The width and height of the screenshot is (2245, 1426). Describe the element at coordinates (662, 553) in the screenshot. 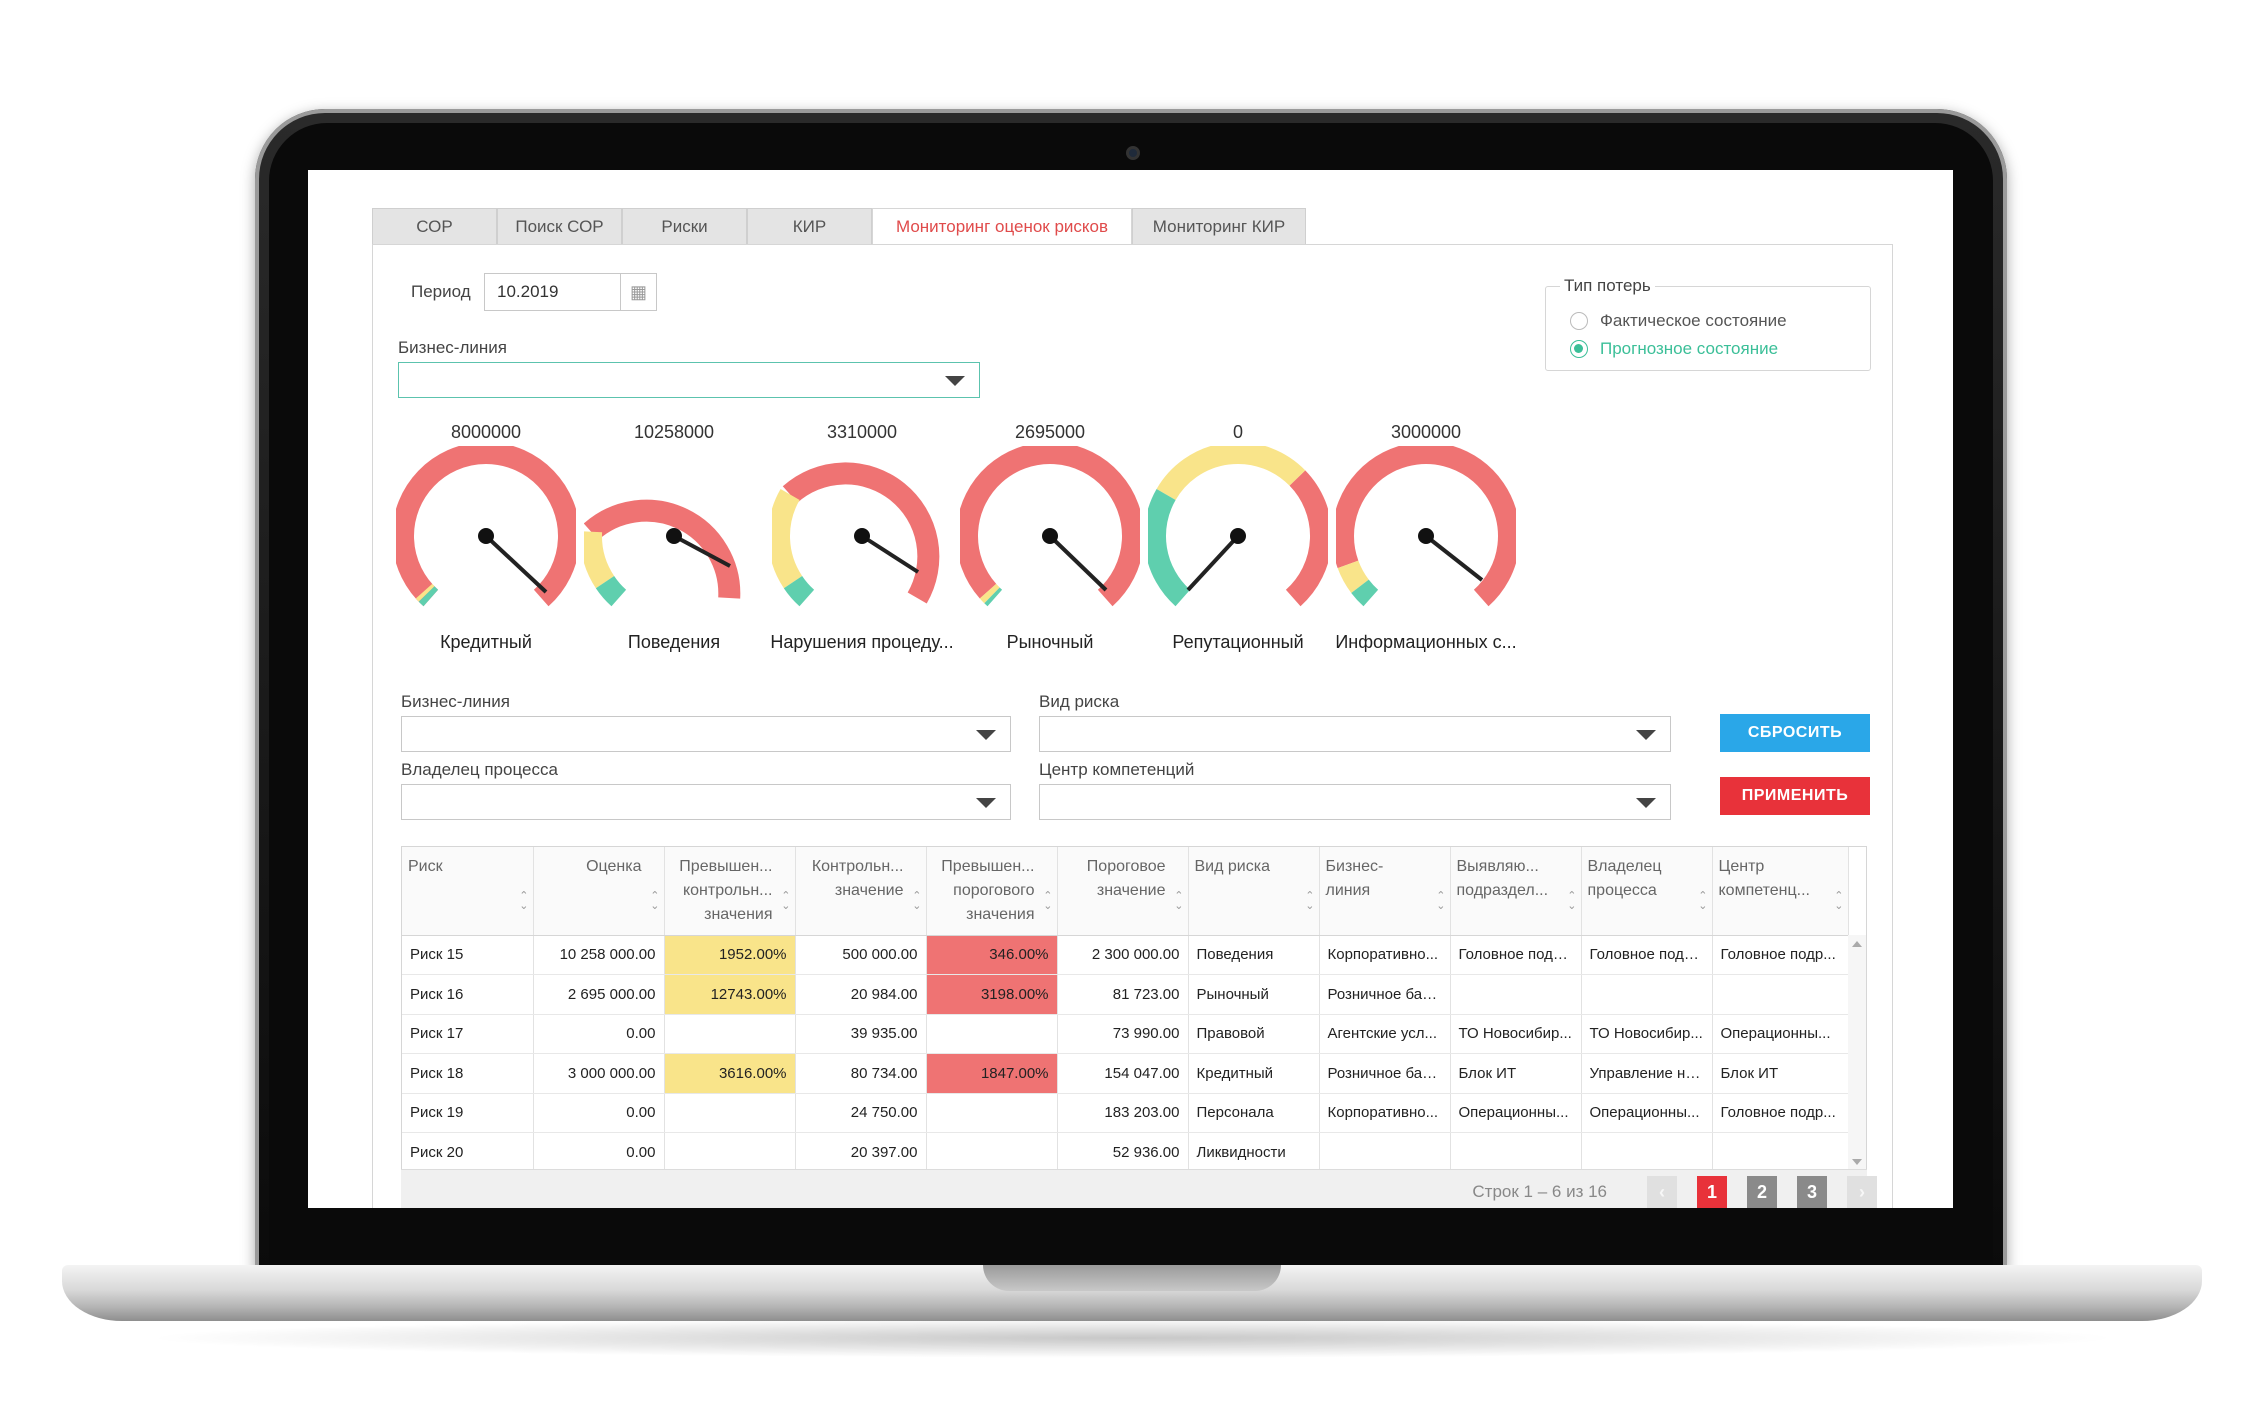

I see `gauge-dial-behavior` at that location.